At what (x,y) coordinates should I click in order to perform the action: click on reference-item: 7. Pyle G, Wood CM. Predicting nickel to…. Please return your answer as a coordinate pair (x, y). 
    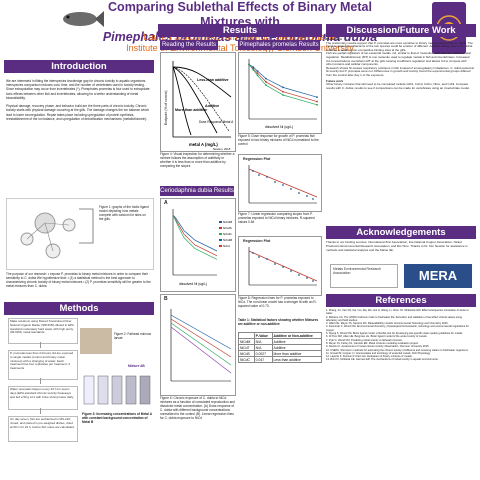
    Looking at the image, I should click on (364, 340).